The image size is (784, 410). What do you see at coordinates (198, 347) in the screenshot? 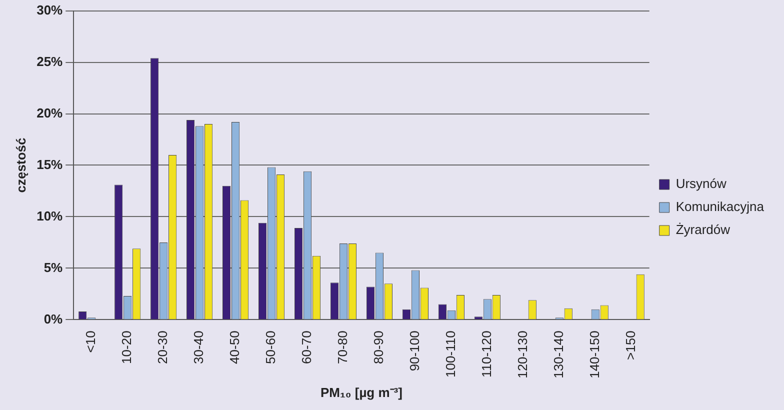
I see `x-tick-label: 30-40` at bounding box center [198, 347].